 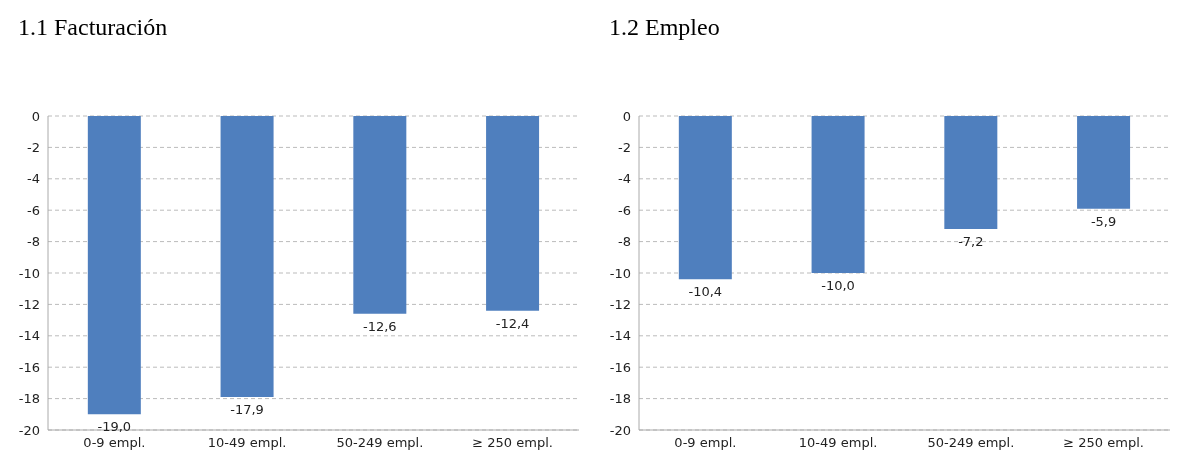 What do you see at coordinates (93, 27) in the screenshot?
I see `chart-title: 1.1 Facturación` at bounding box center [93, 27].